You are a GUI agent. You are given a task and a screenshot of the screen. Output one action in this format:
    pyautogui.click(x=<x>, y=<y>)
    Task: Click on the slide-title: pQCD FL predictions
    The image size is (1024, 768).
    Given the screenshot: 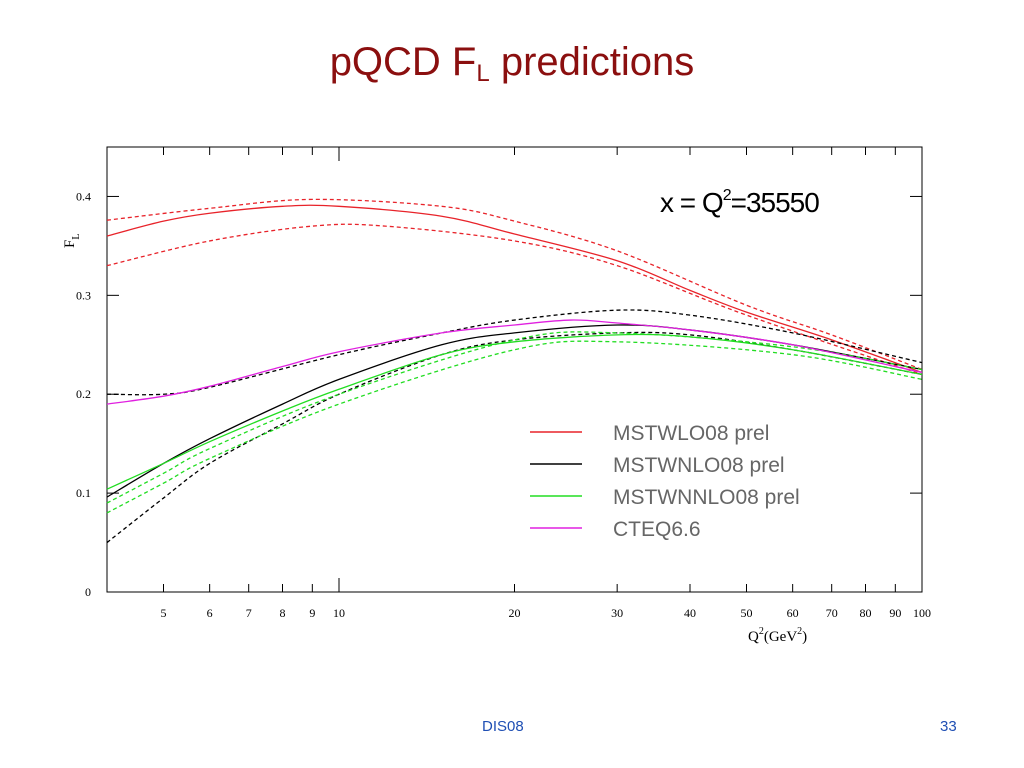 What is the action you would take?
    pyautogui.click(x=512, y=64)
    